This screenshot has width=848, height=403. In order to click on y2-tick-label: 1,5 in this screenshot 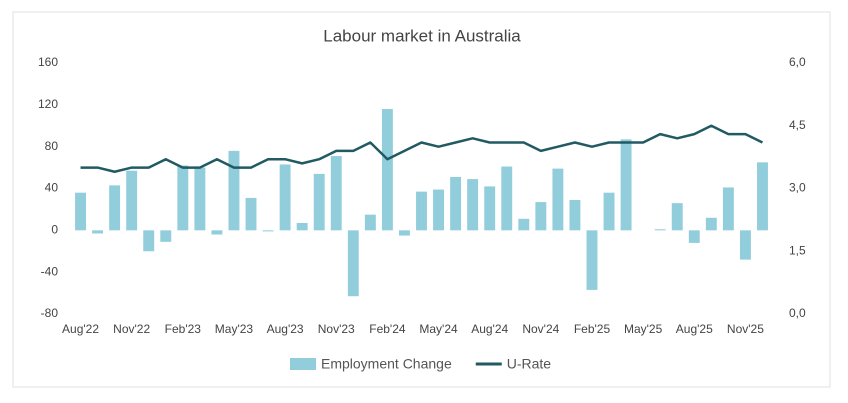, I will do `click(797, 250)`.